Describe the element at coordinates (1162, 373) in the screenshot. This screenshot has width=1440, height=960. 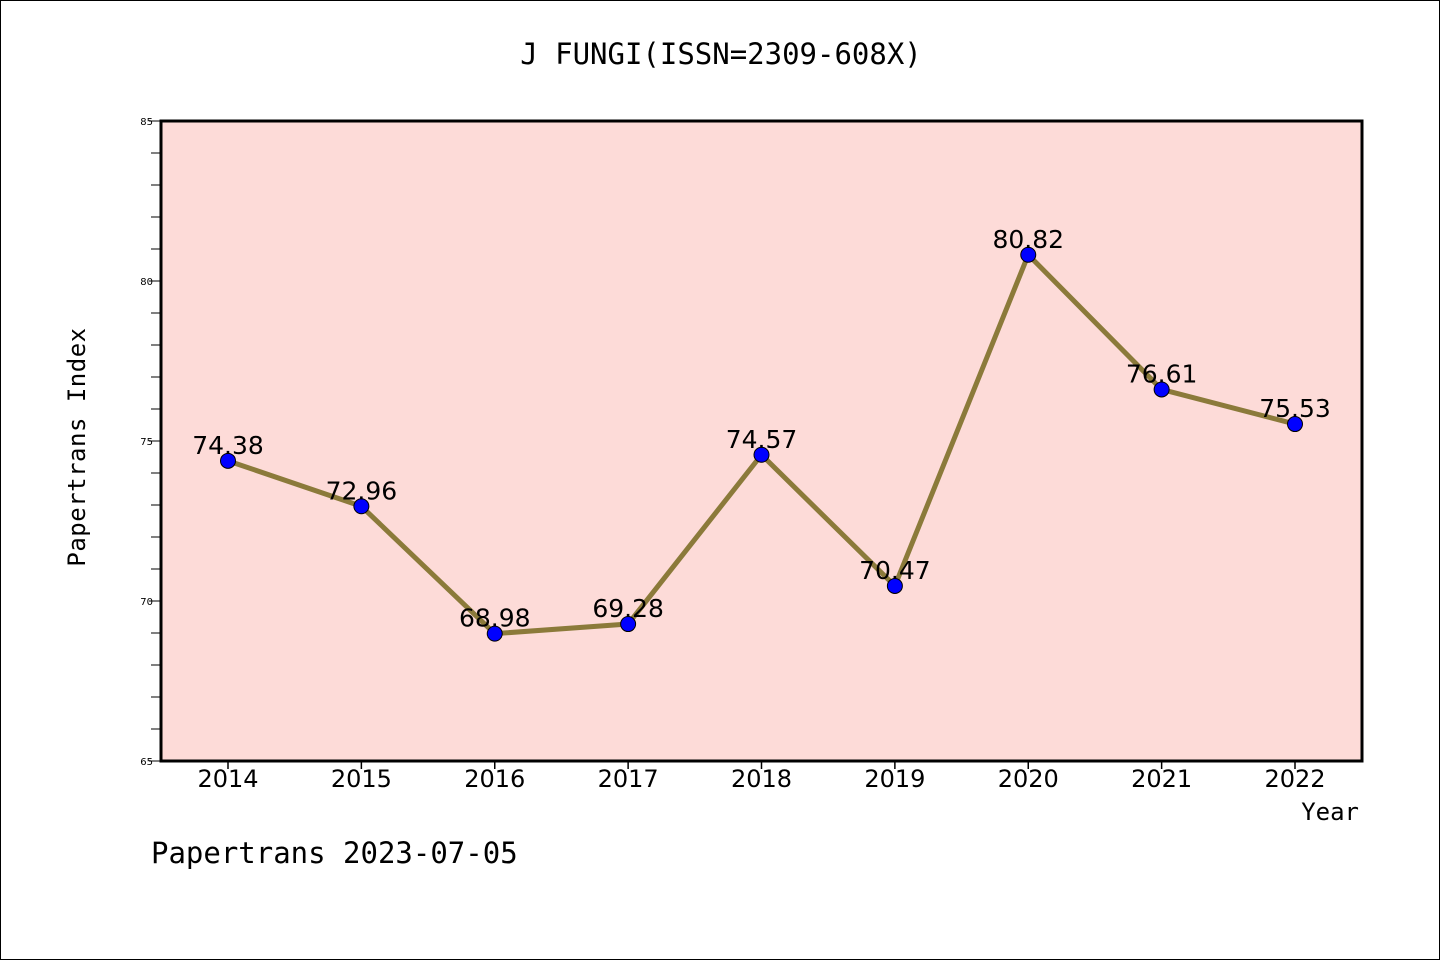
I see `data-label: 76.61` at that location.